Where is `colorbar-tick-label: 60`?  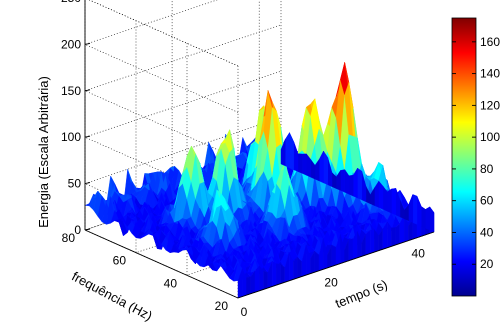
colorbar-tick-label: 60 is located at coordinates (487, 201).